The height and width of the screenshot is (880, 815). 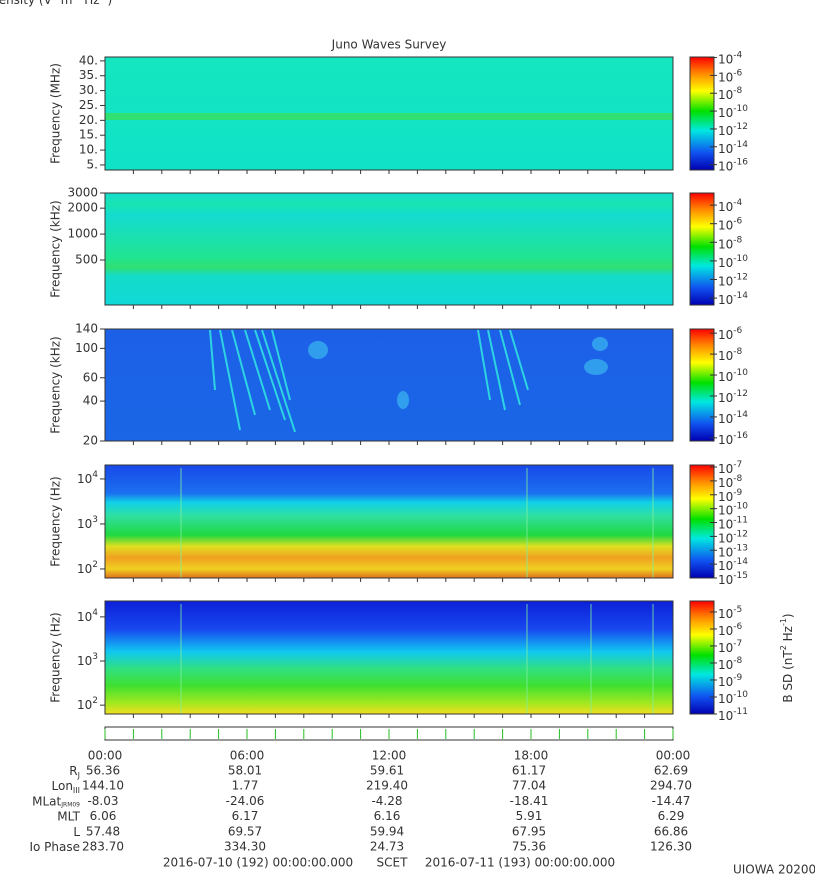 I want to click on text-part: L, so click(x=76, y=831).